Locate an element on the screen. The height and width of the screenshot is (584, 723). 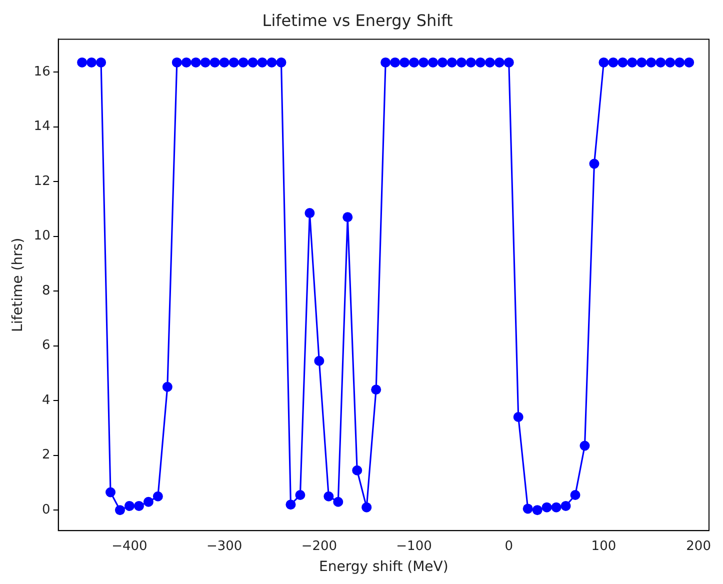
chart-title: Lifetime vs Energy Shift is located at coordinates (357, 20).